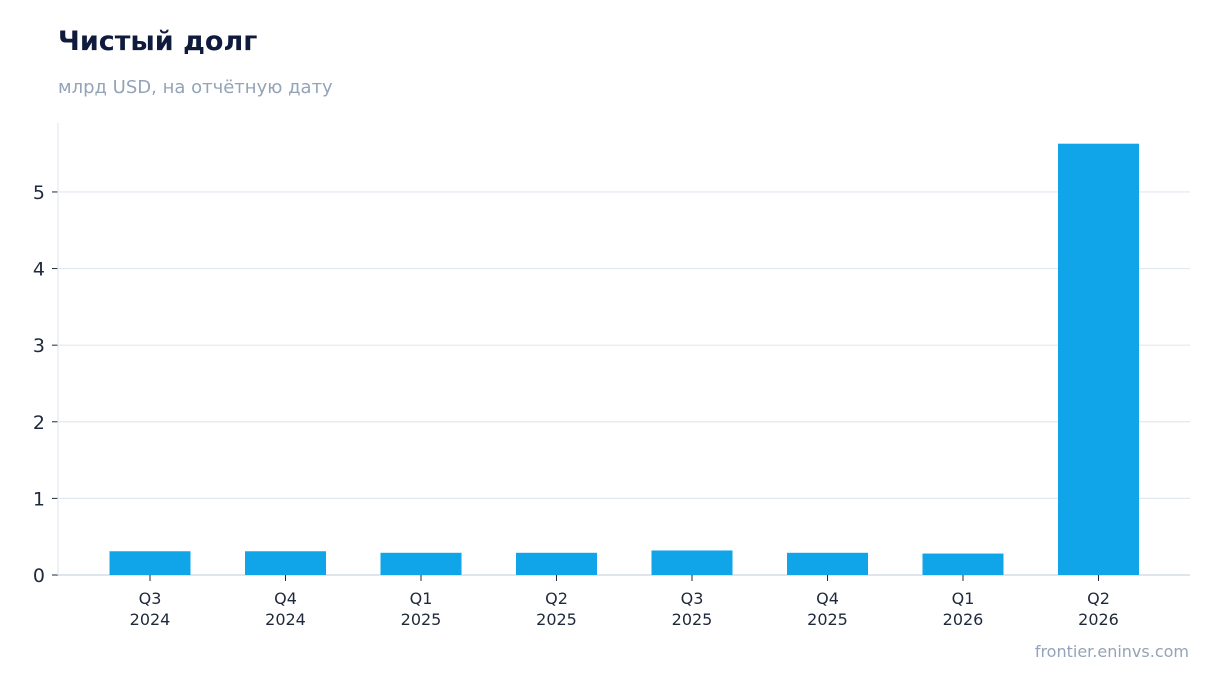 This screenshot has width=1220, height=693. I want to click on y-tick-label: 2, so click(39, 423).